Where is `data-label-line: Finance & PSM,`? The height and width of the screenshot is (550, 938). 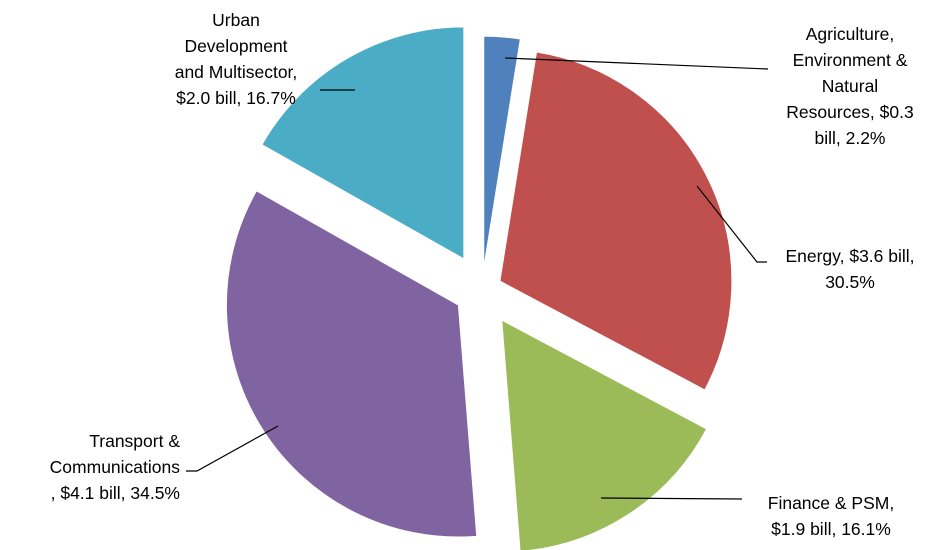 data-label-line: Finance & PSM, is located at coordinates (831, 503).